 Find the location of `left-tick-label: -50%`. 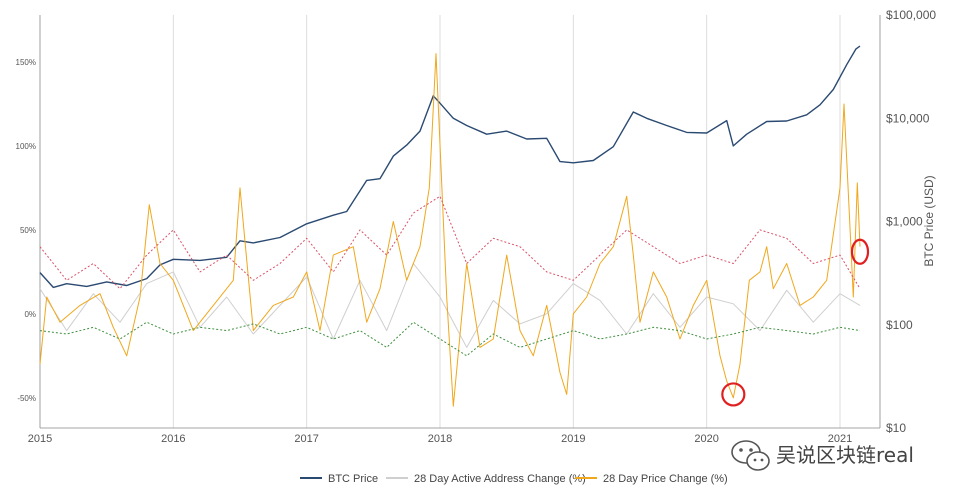

left-tick-label: -50% is located at coordinates (26, 398).